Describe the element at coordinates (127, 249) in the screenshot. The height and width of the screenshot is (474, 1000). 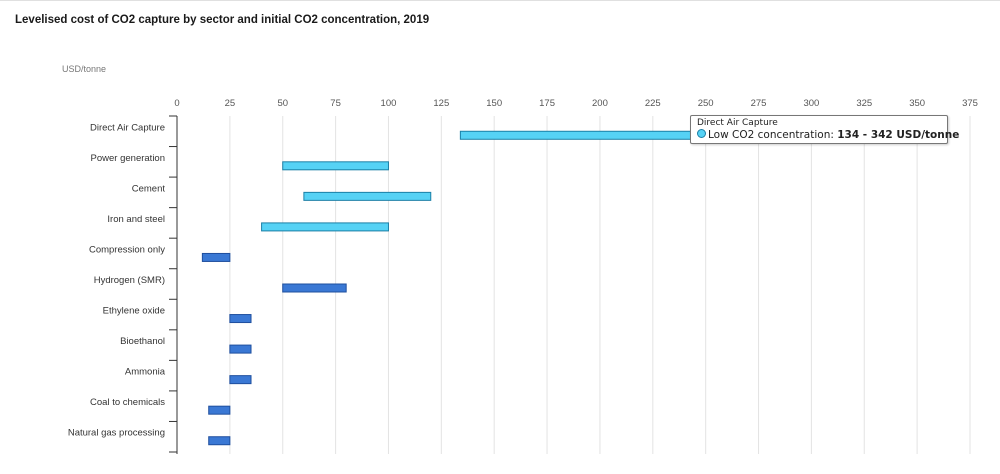
I see `category-label: Compression only` at that location.